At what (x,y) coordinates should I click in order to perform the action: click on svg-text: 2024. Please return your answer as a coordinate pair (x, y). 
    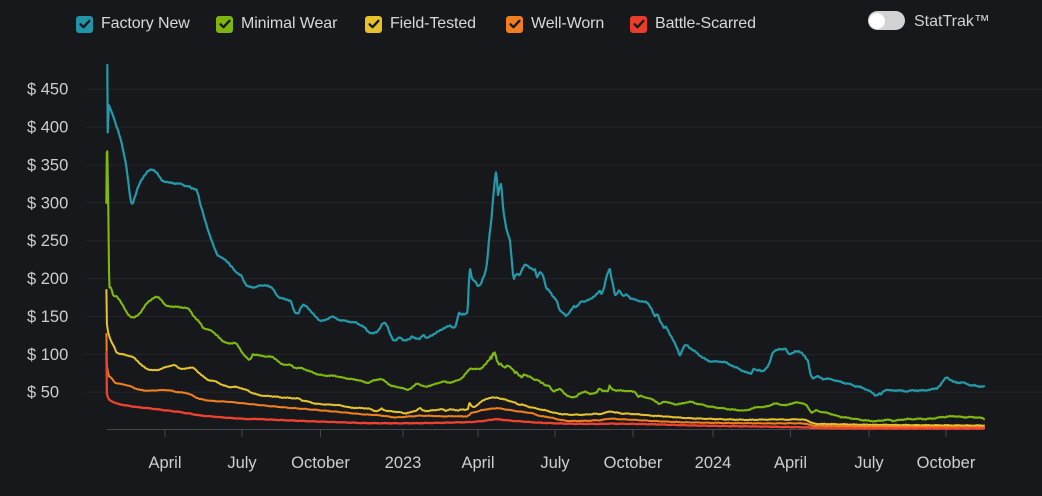
    Looking at the image, I should click on (713, 463).